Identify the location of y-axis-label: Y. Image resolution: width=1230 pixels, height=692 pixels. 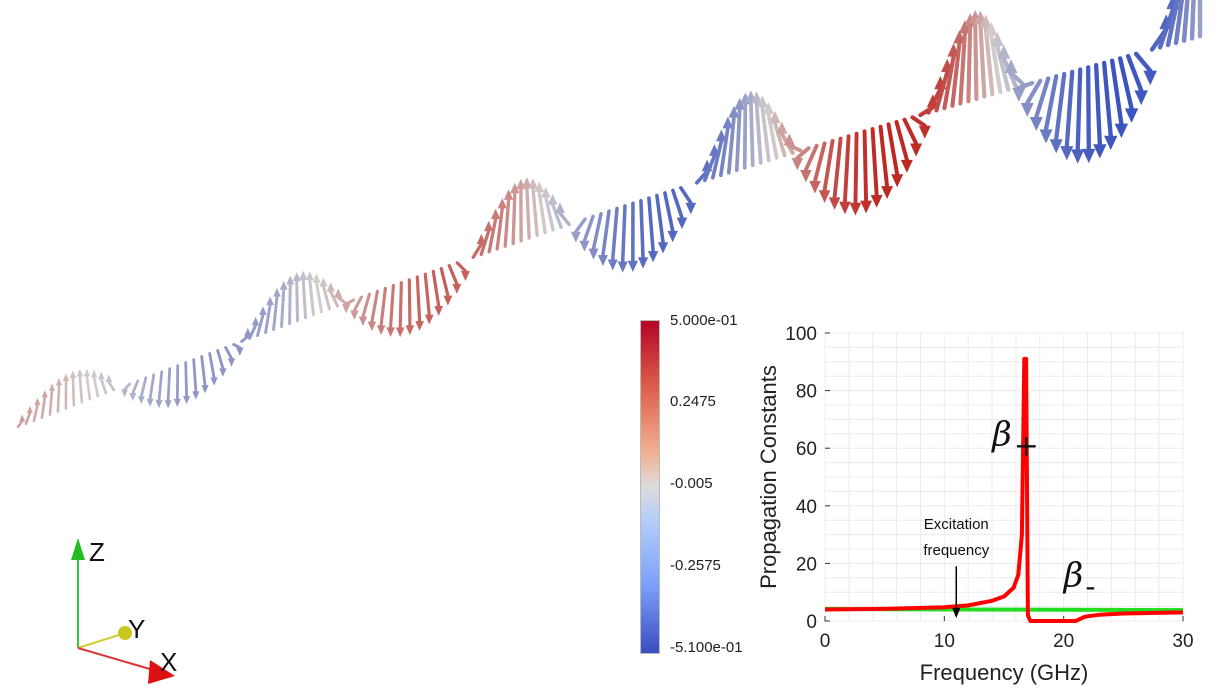
(136, 629).